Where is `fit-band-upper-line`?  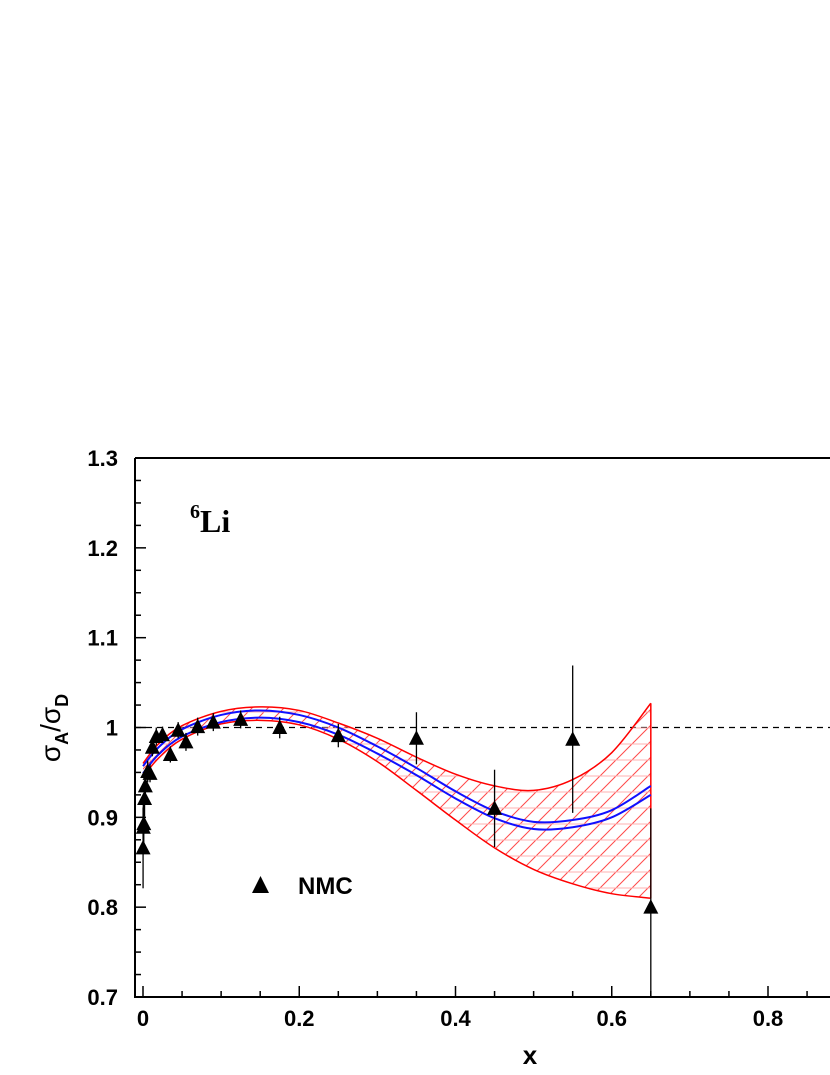
fit-band-upper-line is located at coordinates (397, 766).